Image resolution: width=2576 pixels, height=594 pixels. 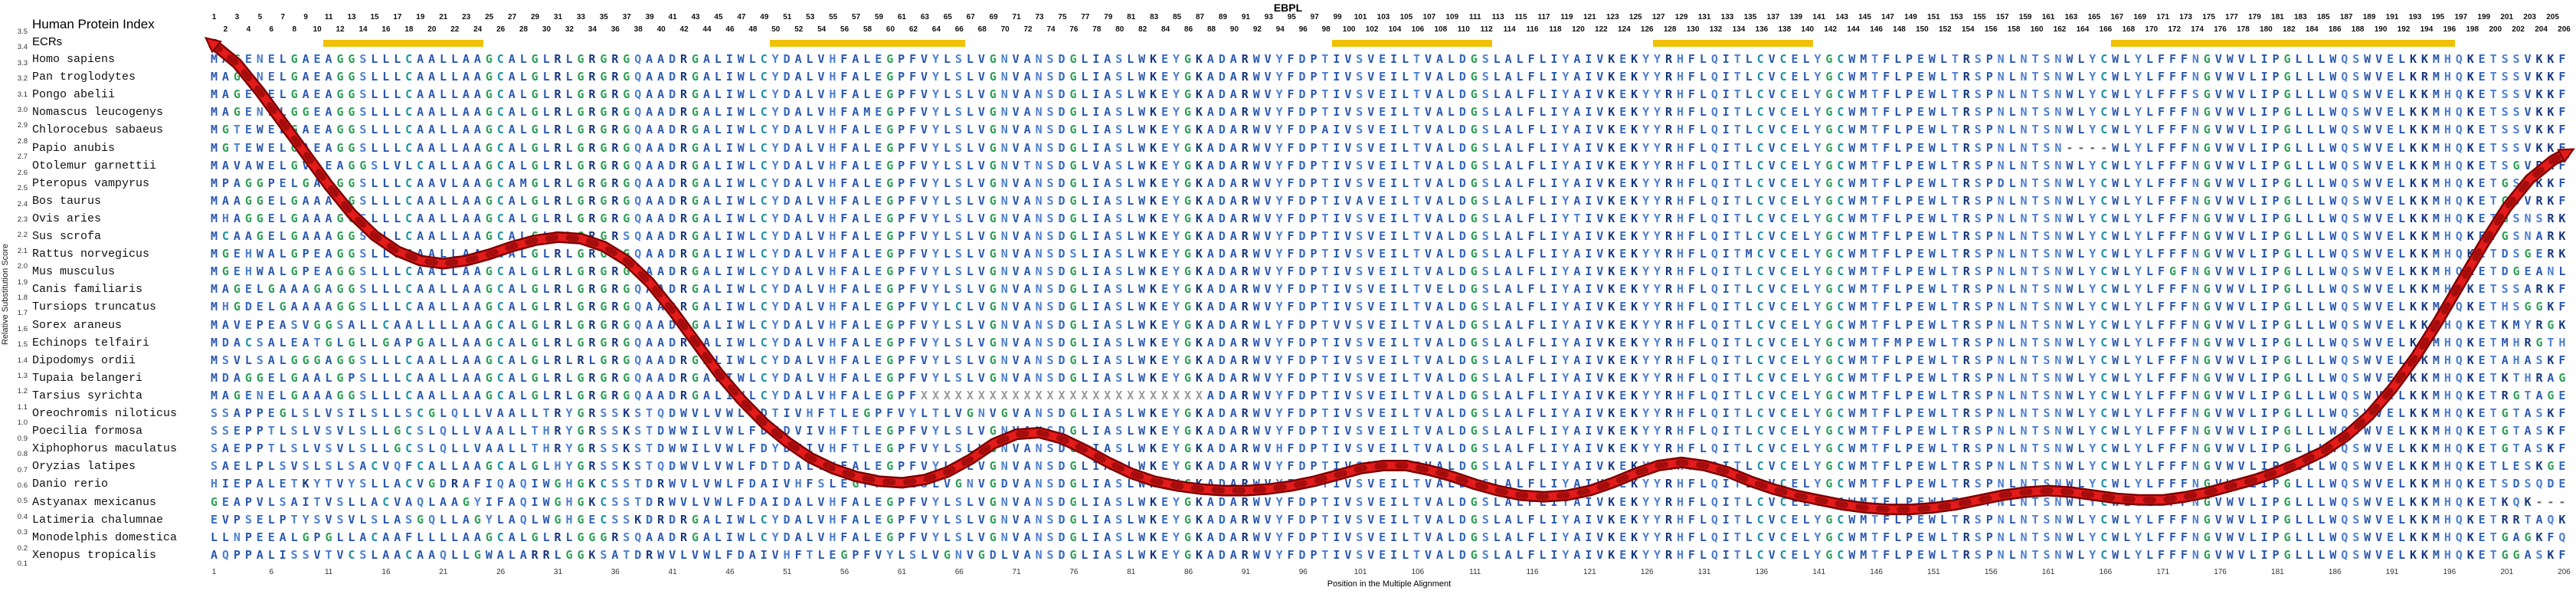 What do you see at coordinates (22, 423) in the screenshot?
I see `y-axis-tick-label: 1.0` at bounding box center [22, 423].